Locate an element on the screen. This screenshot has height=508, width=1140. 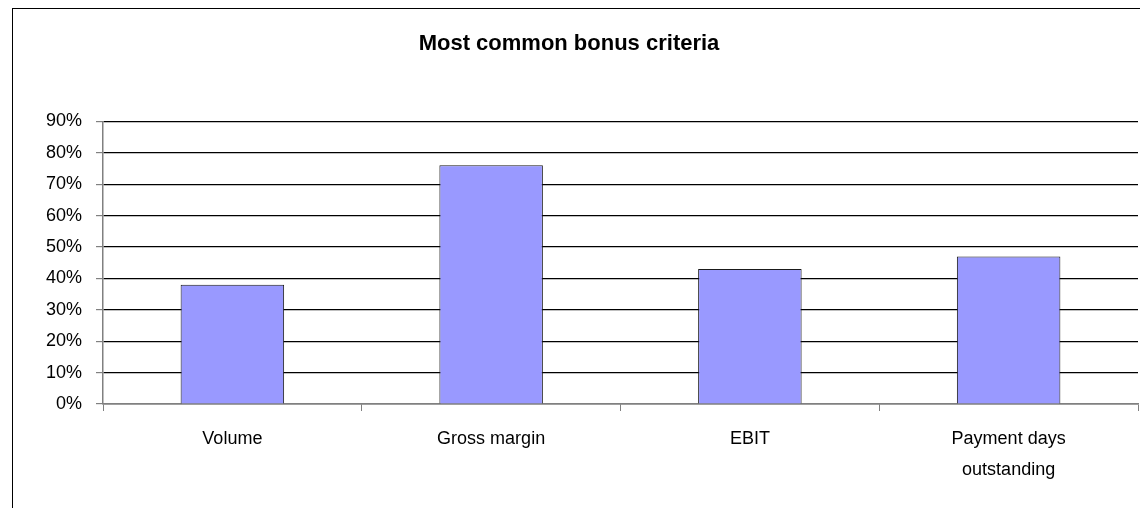
y-tick-label: 70% is located at coordinates (63, 183).